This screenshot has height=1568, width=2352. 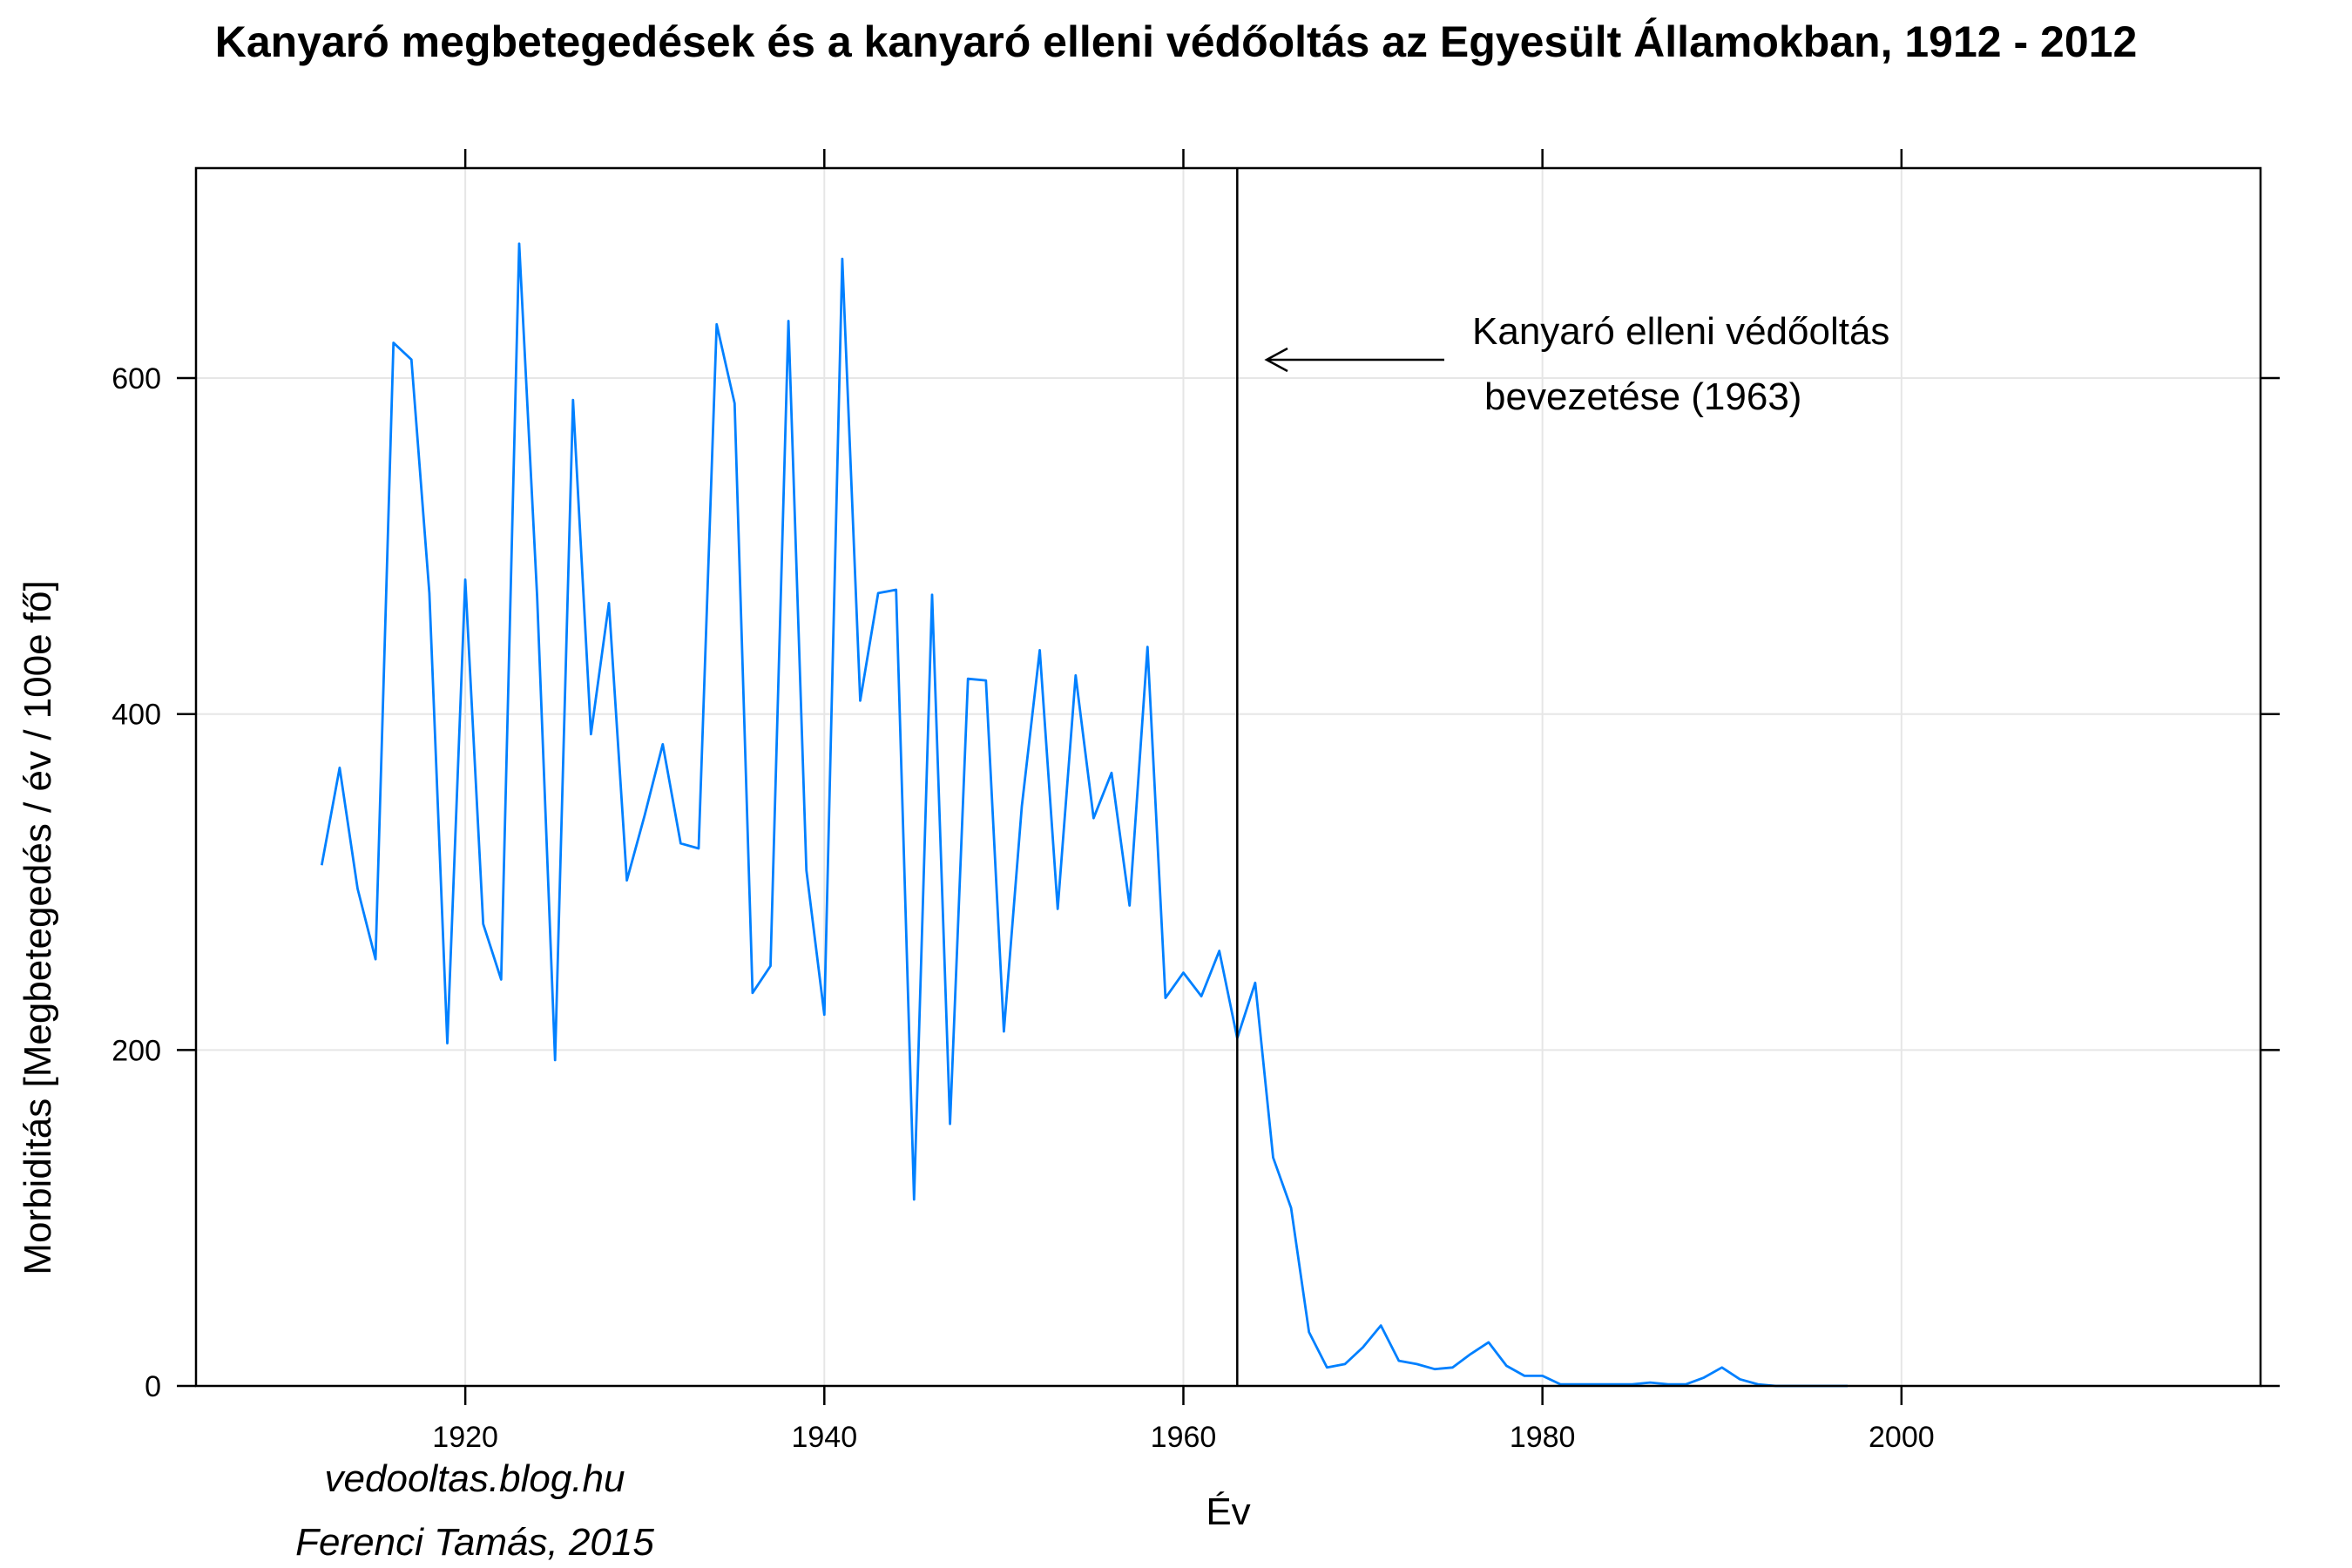 I want to click on annotation-line1: Kanyaró elleni védőoltás, so click(x=1680, y=331).